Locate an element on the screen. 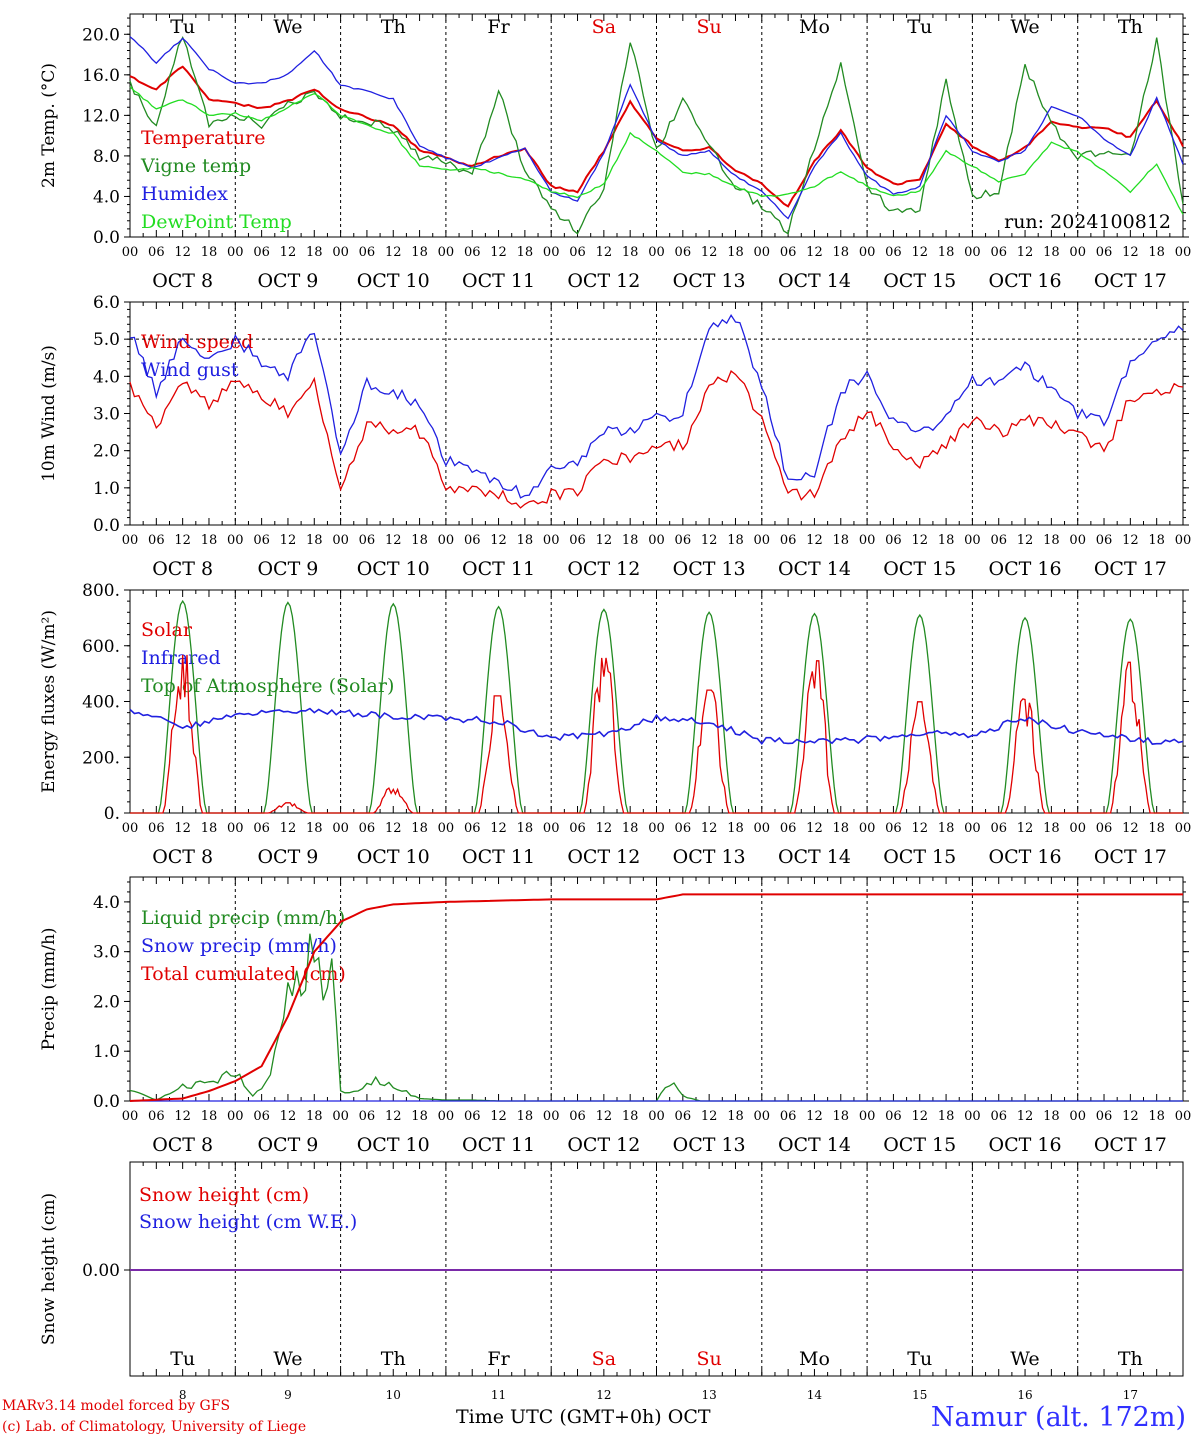 This screenshot has height=1440, width=1194. weekday-top-6: Su is located at coordinates (709, 27).